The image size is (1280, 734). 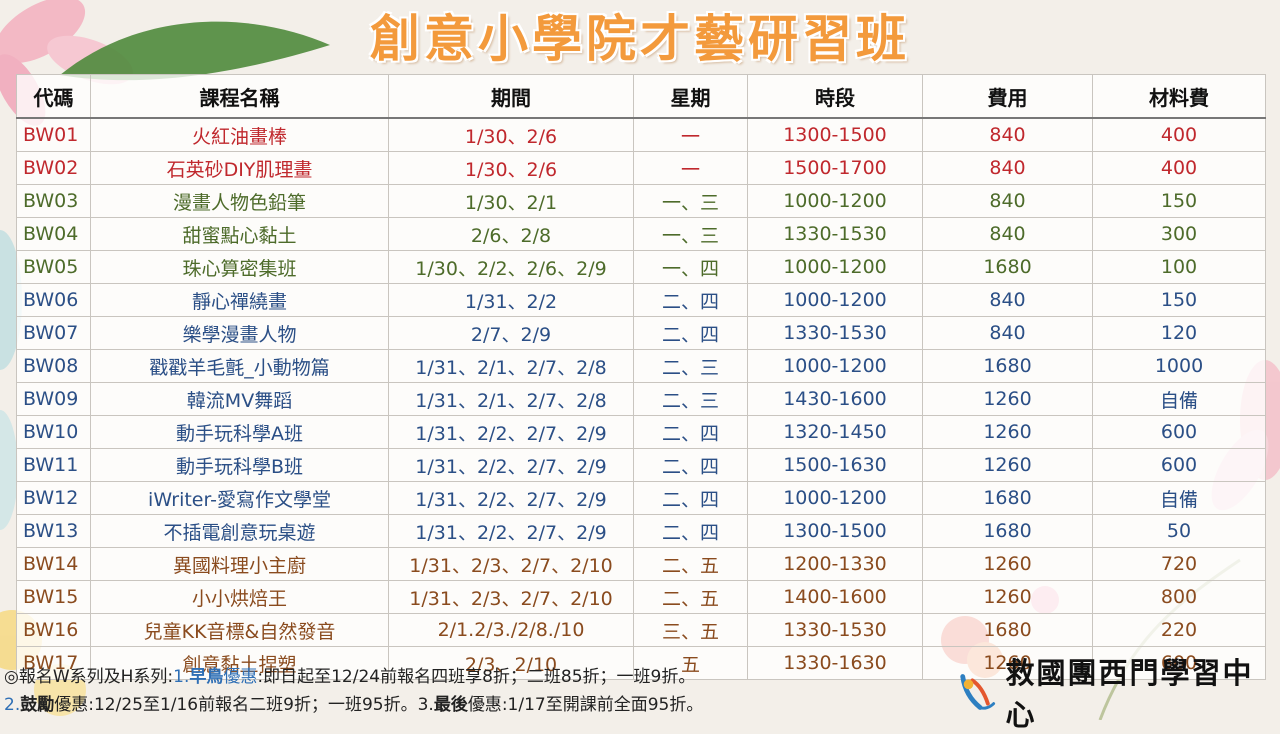 I want to click on organization-name: 救國團西門學習中心, so click(x=1129, y=694).